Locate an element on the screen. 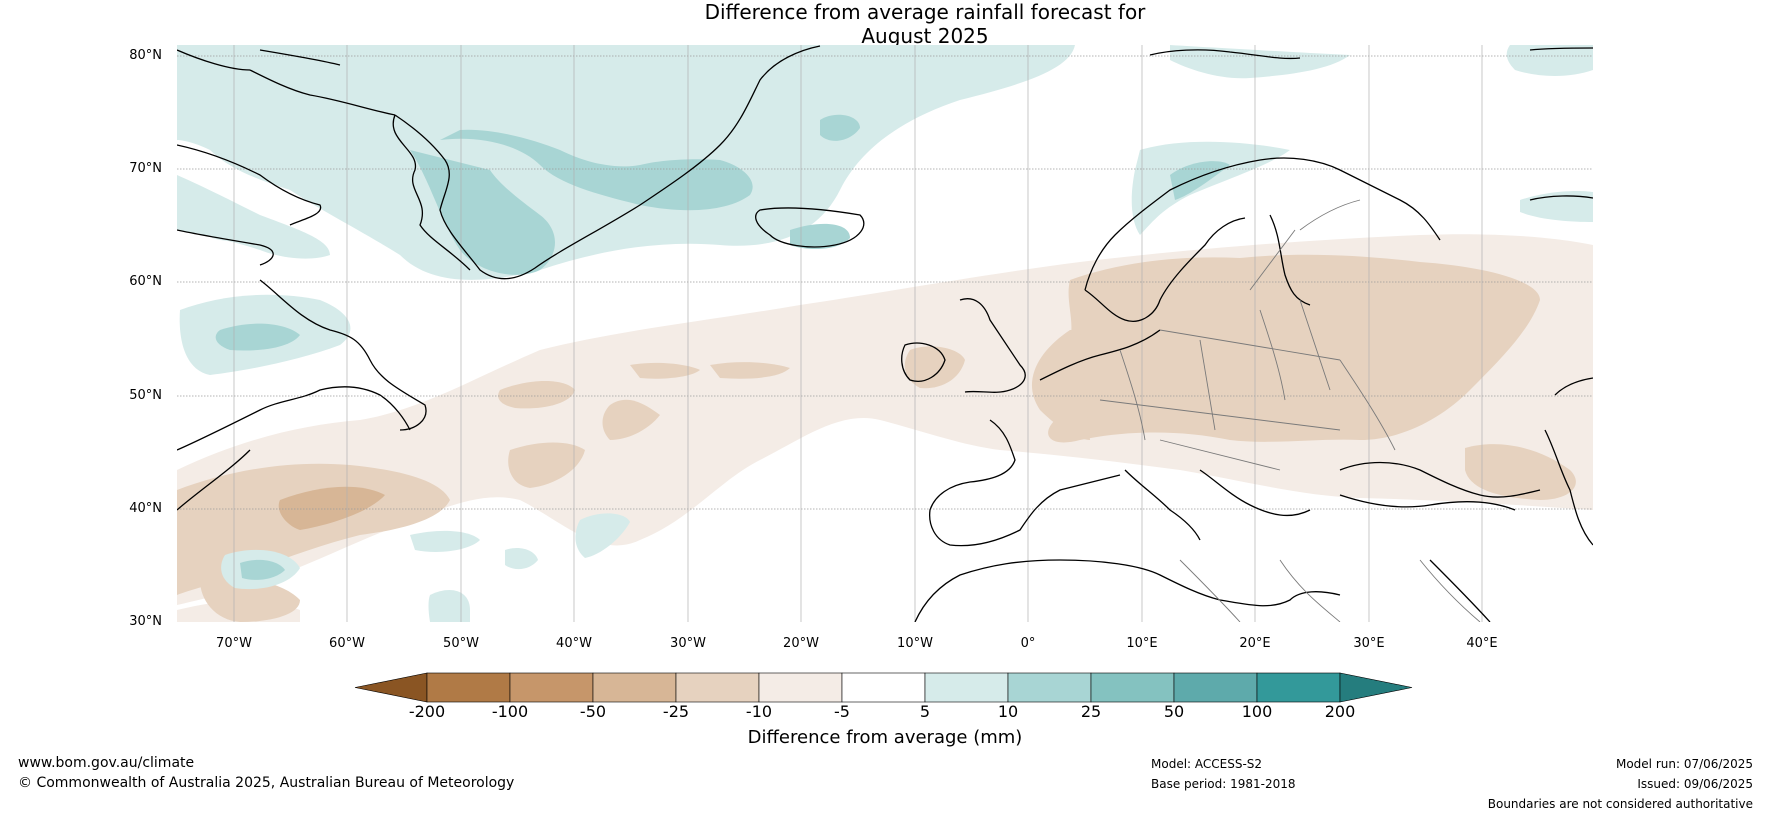 This screenshot has height=816, width=1770. base-period: Base period: 1981-2018 is located at coordinates (1223, 784).